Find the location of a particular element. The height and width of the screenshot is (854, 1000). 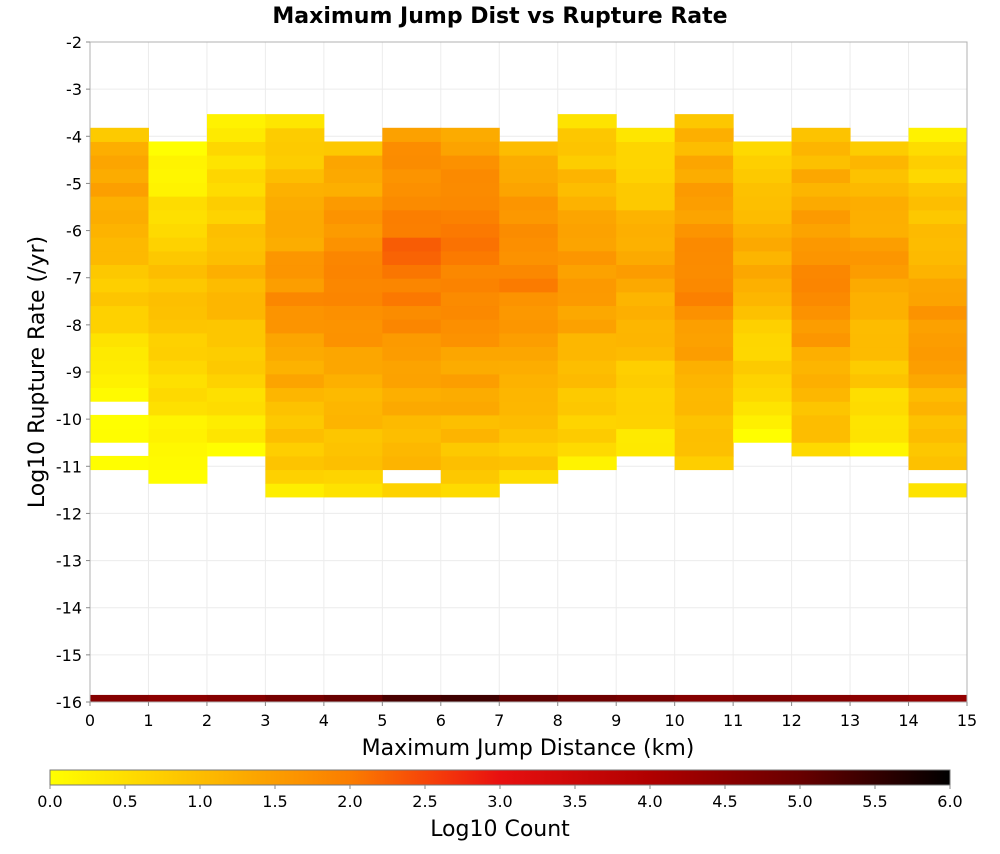

colorbar-tick-label: 5.0 is located at coordinates (799, 801).